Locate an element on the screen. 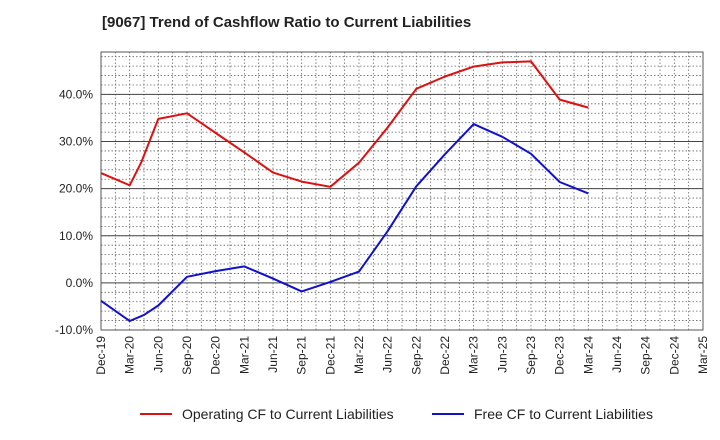 Image resolution: width=720 pixels, height=440 pixels. x-tick-label: Jun-20 is located at coordinates (158, 354).